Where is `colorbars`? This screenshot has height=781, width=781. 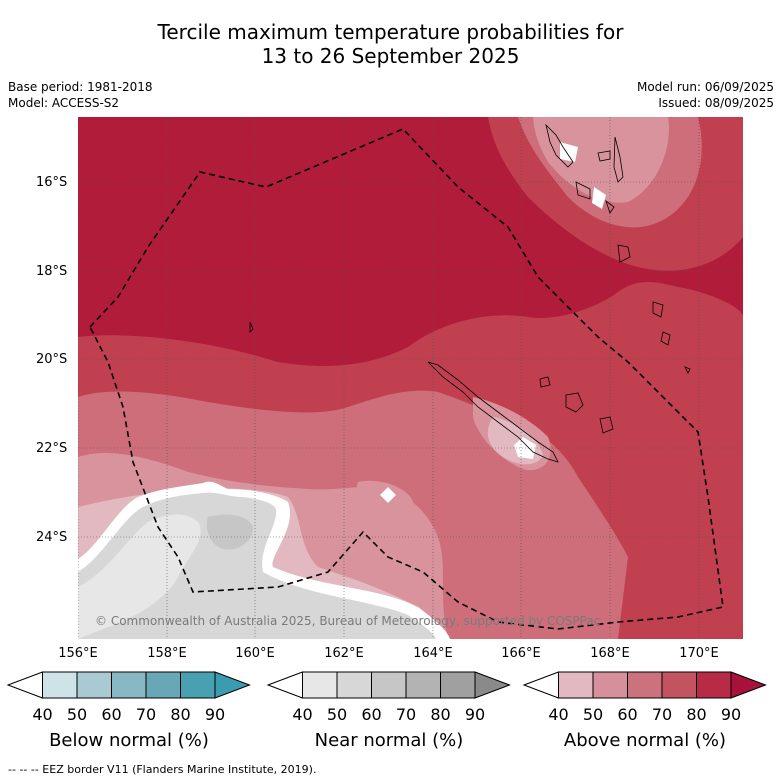
colorbars is located at coordinates (386, 685).